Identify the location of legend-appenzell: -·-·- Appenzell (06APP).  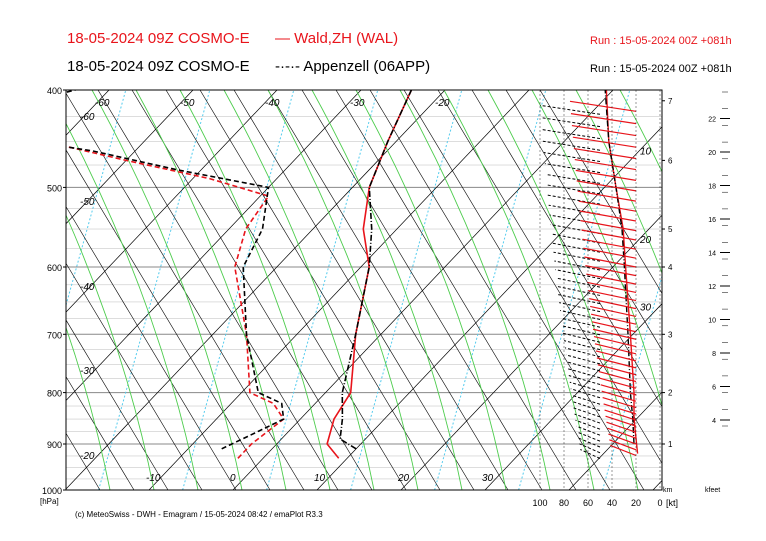
(352, 66).